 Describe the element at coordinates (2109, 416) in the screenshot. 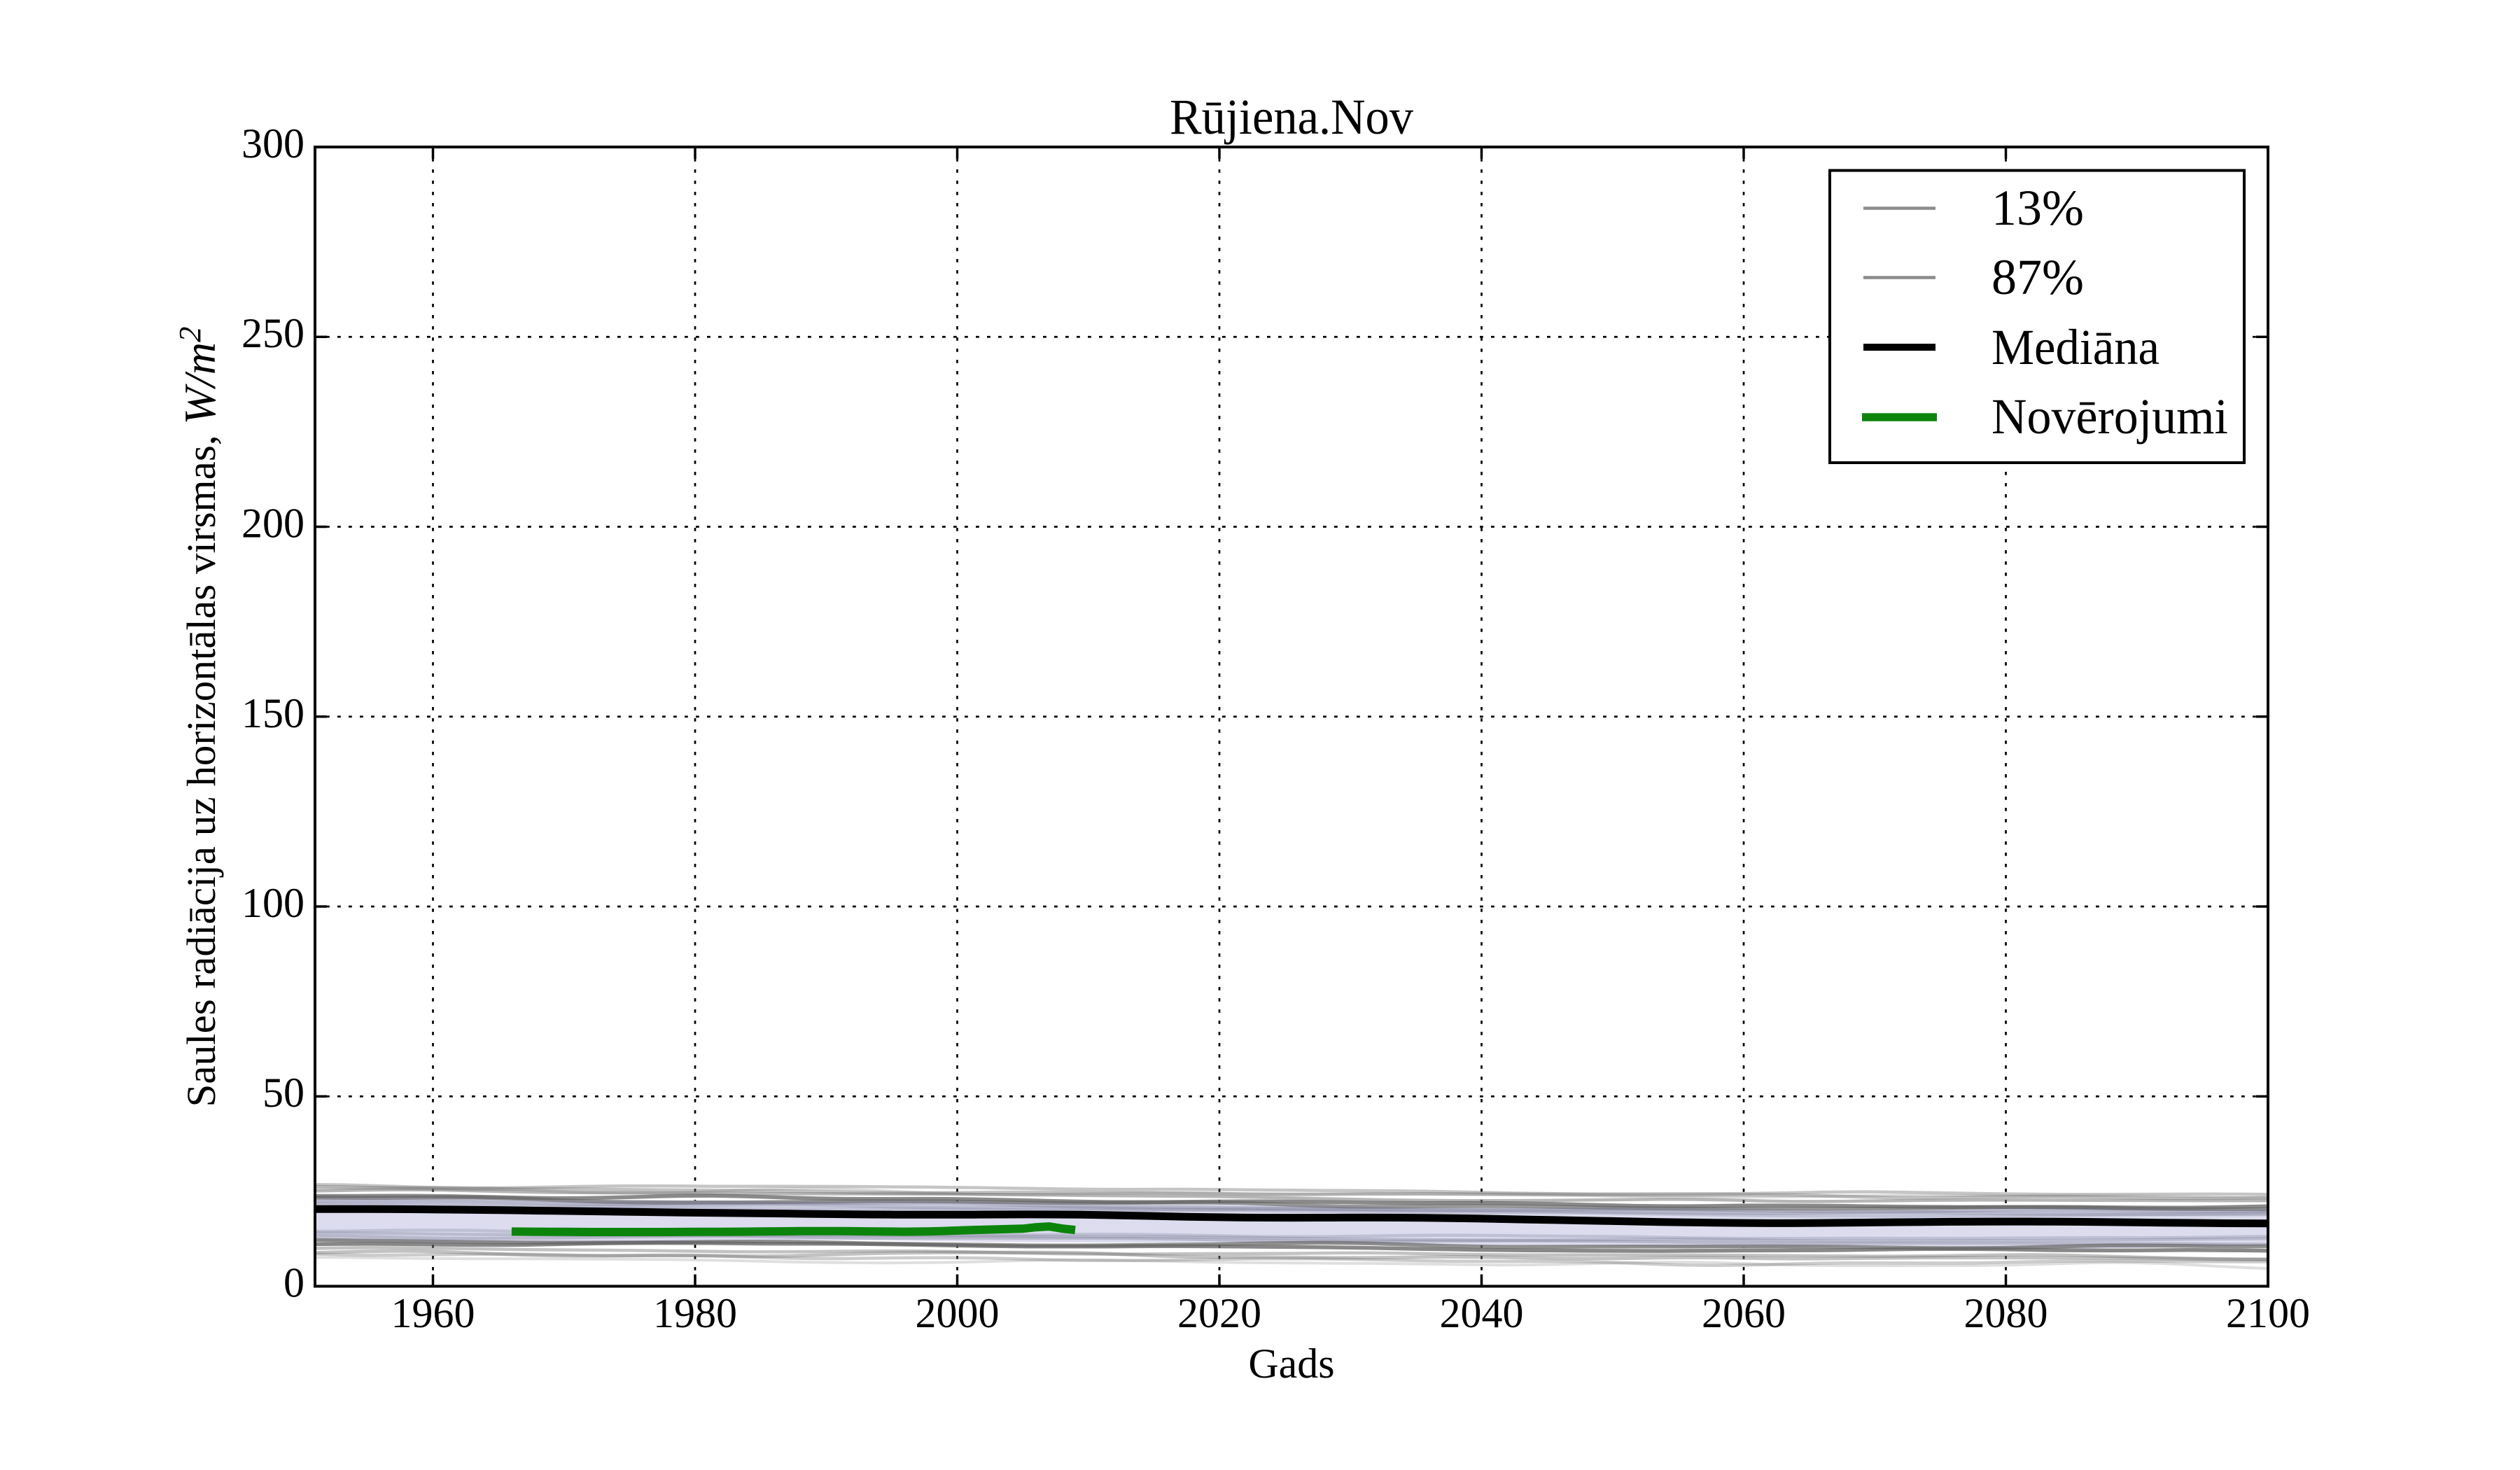

I see `svg-text: Novērojumi` at that location.